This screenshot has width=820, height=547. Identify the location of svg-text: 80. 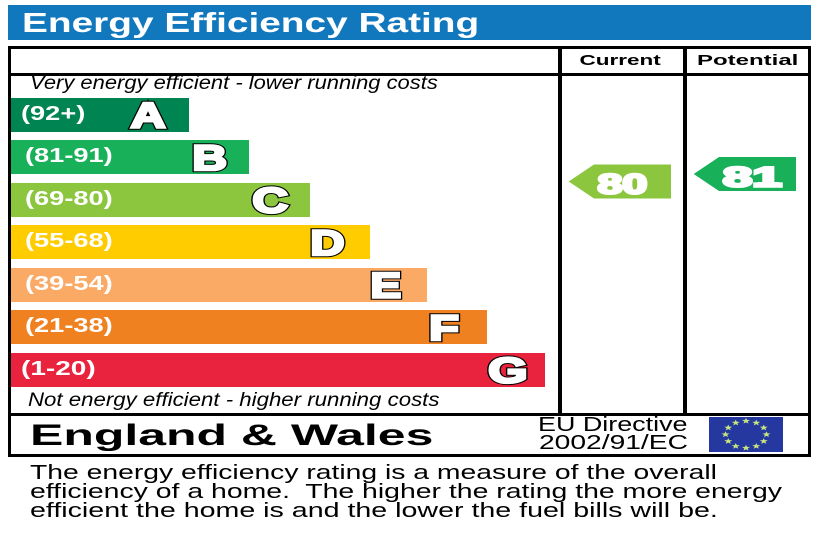
(622, 184).